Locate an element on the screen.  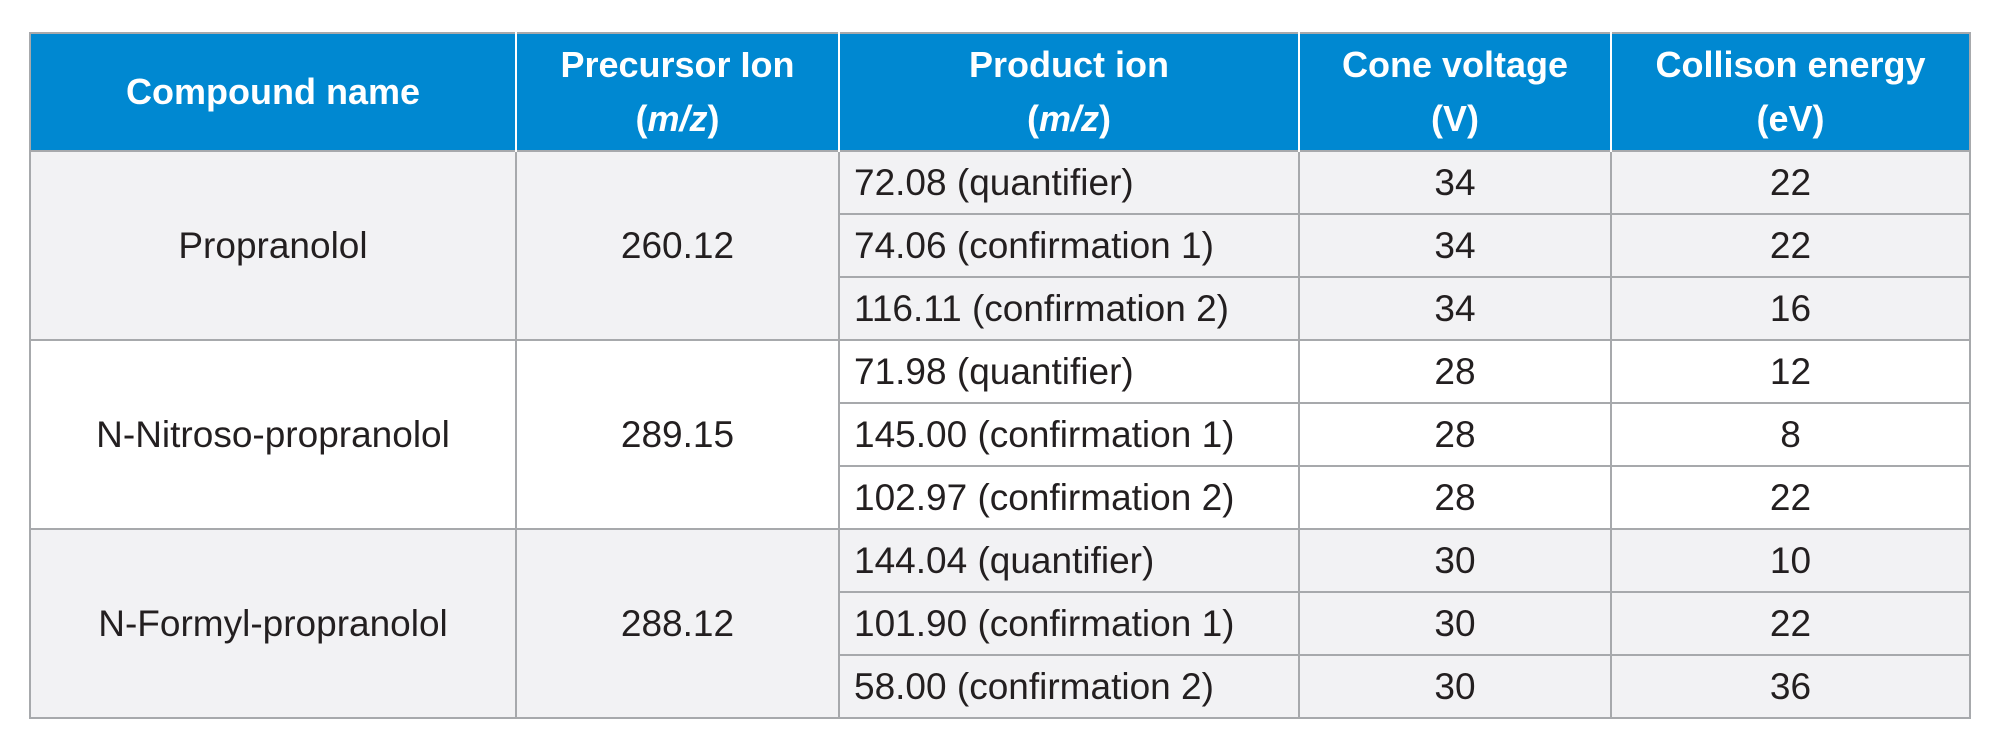
product-ion-cell: 102.97 (confirmation 2) is located at coordinates (1069, 497).